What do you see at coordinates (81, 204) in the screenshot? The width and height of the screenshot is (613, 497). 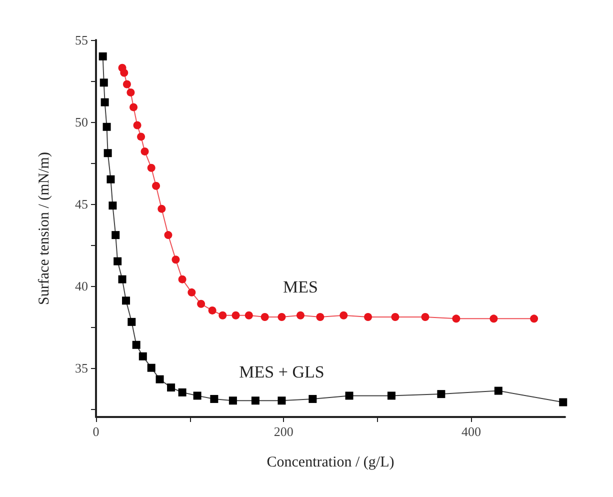 I see `y-tick-label: 45` at bounding box center [81, 204].